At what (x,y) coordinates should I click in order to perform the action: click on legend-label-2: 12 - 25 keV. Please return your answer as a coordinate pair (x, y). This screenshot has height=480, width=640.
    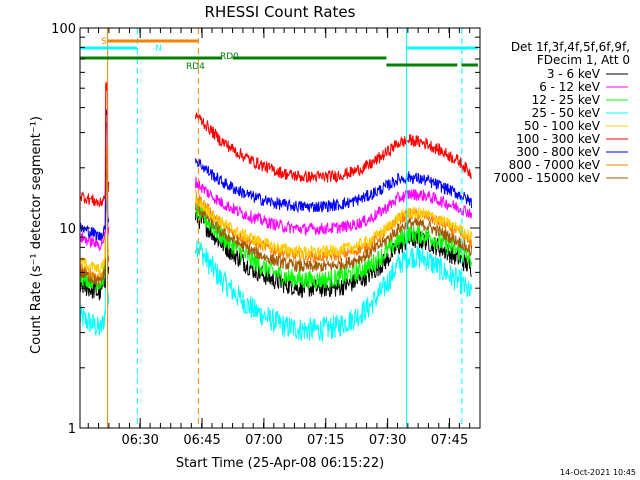
    Looking at the image, I should click on (566, 100).